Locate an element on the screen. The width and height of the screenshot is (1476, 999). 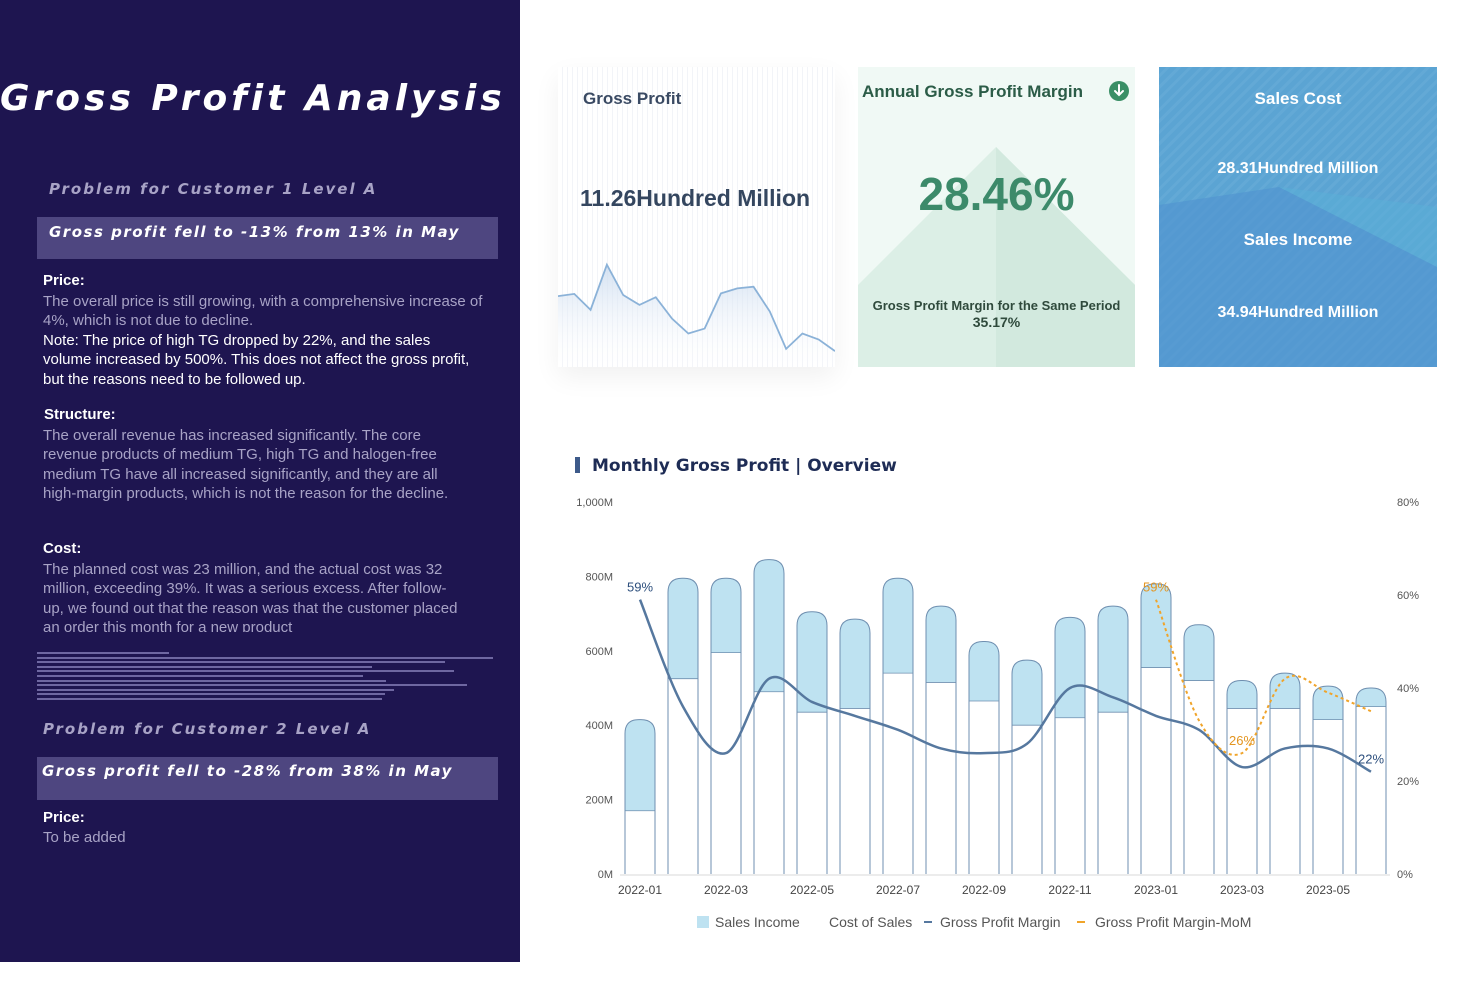
customer1-structure-heading: Structure: is located at coordinates (80, 414).